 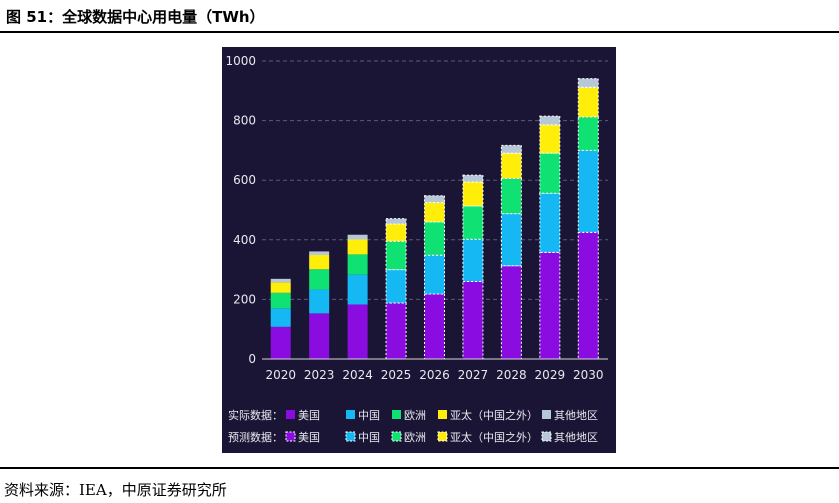 I want to click on title-rule, so click(x=419, y=32).